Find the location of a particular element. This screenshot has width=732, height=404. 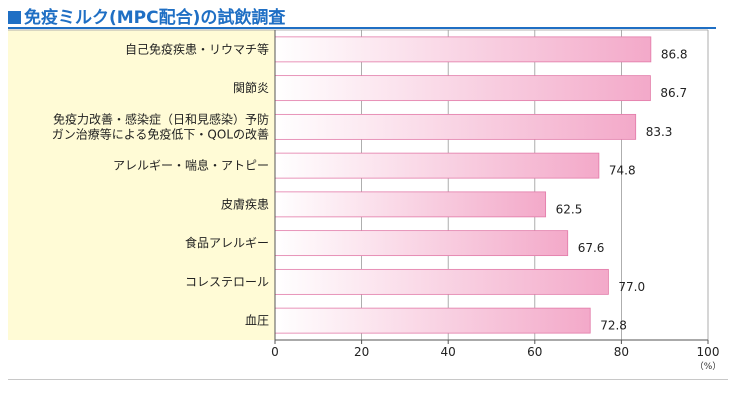

value-label: 62.5 is located at coordinates (569, 209).